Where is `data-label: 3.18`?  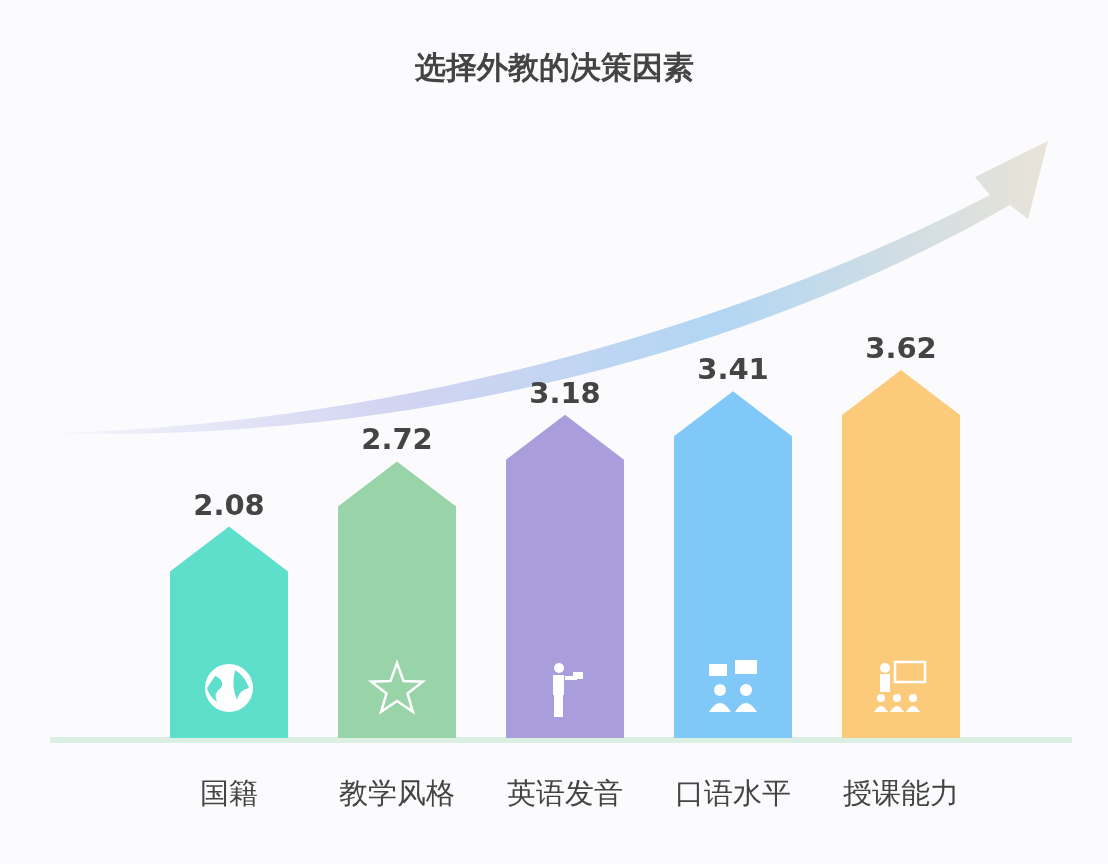 data-label: 3.18 is located at coordinates (565, 392).